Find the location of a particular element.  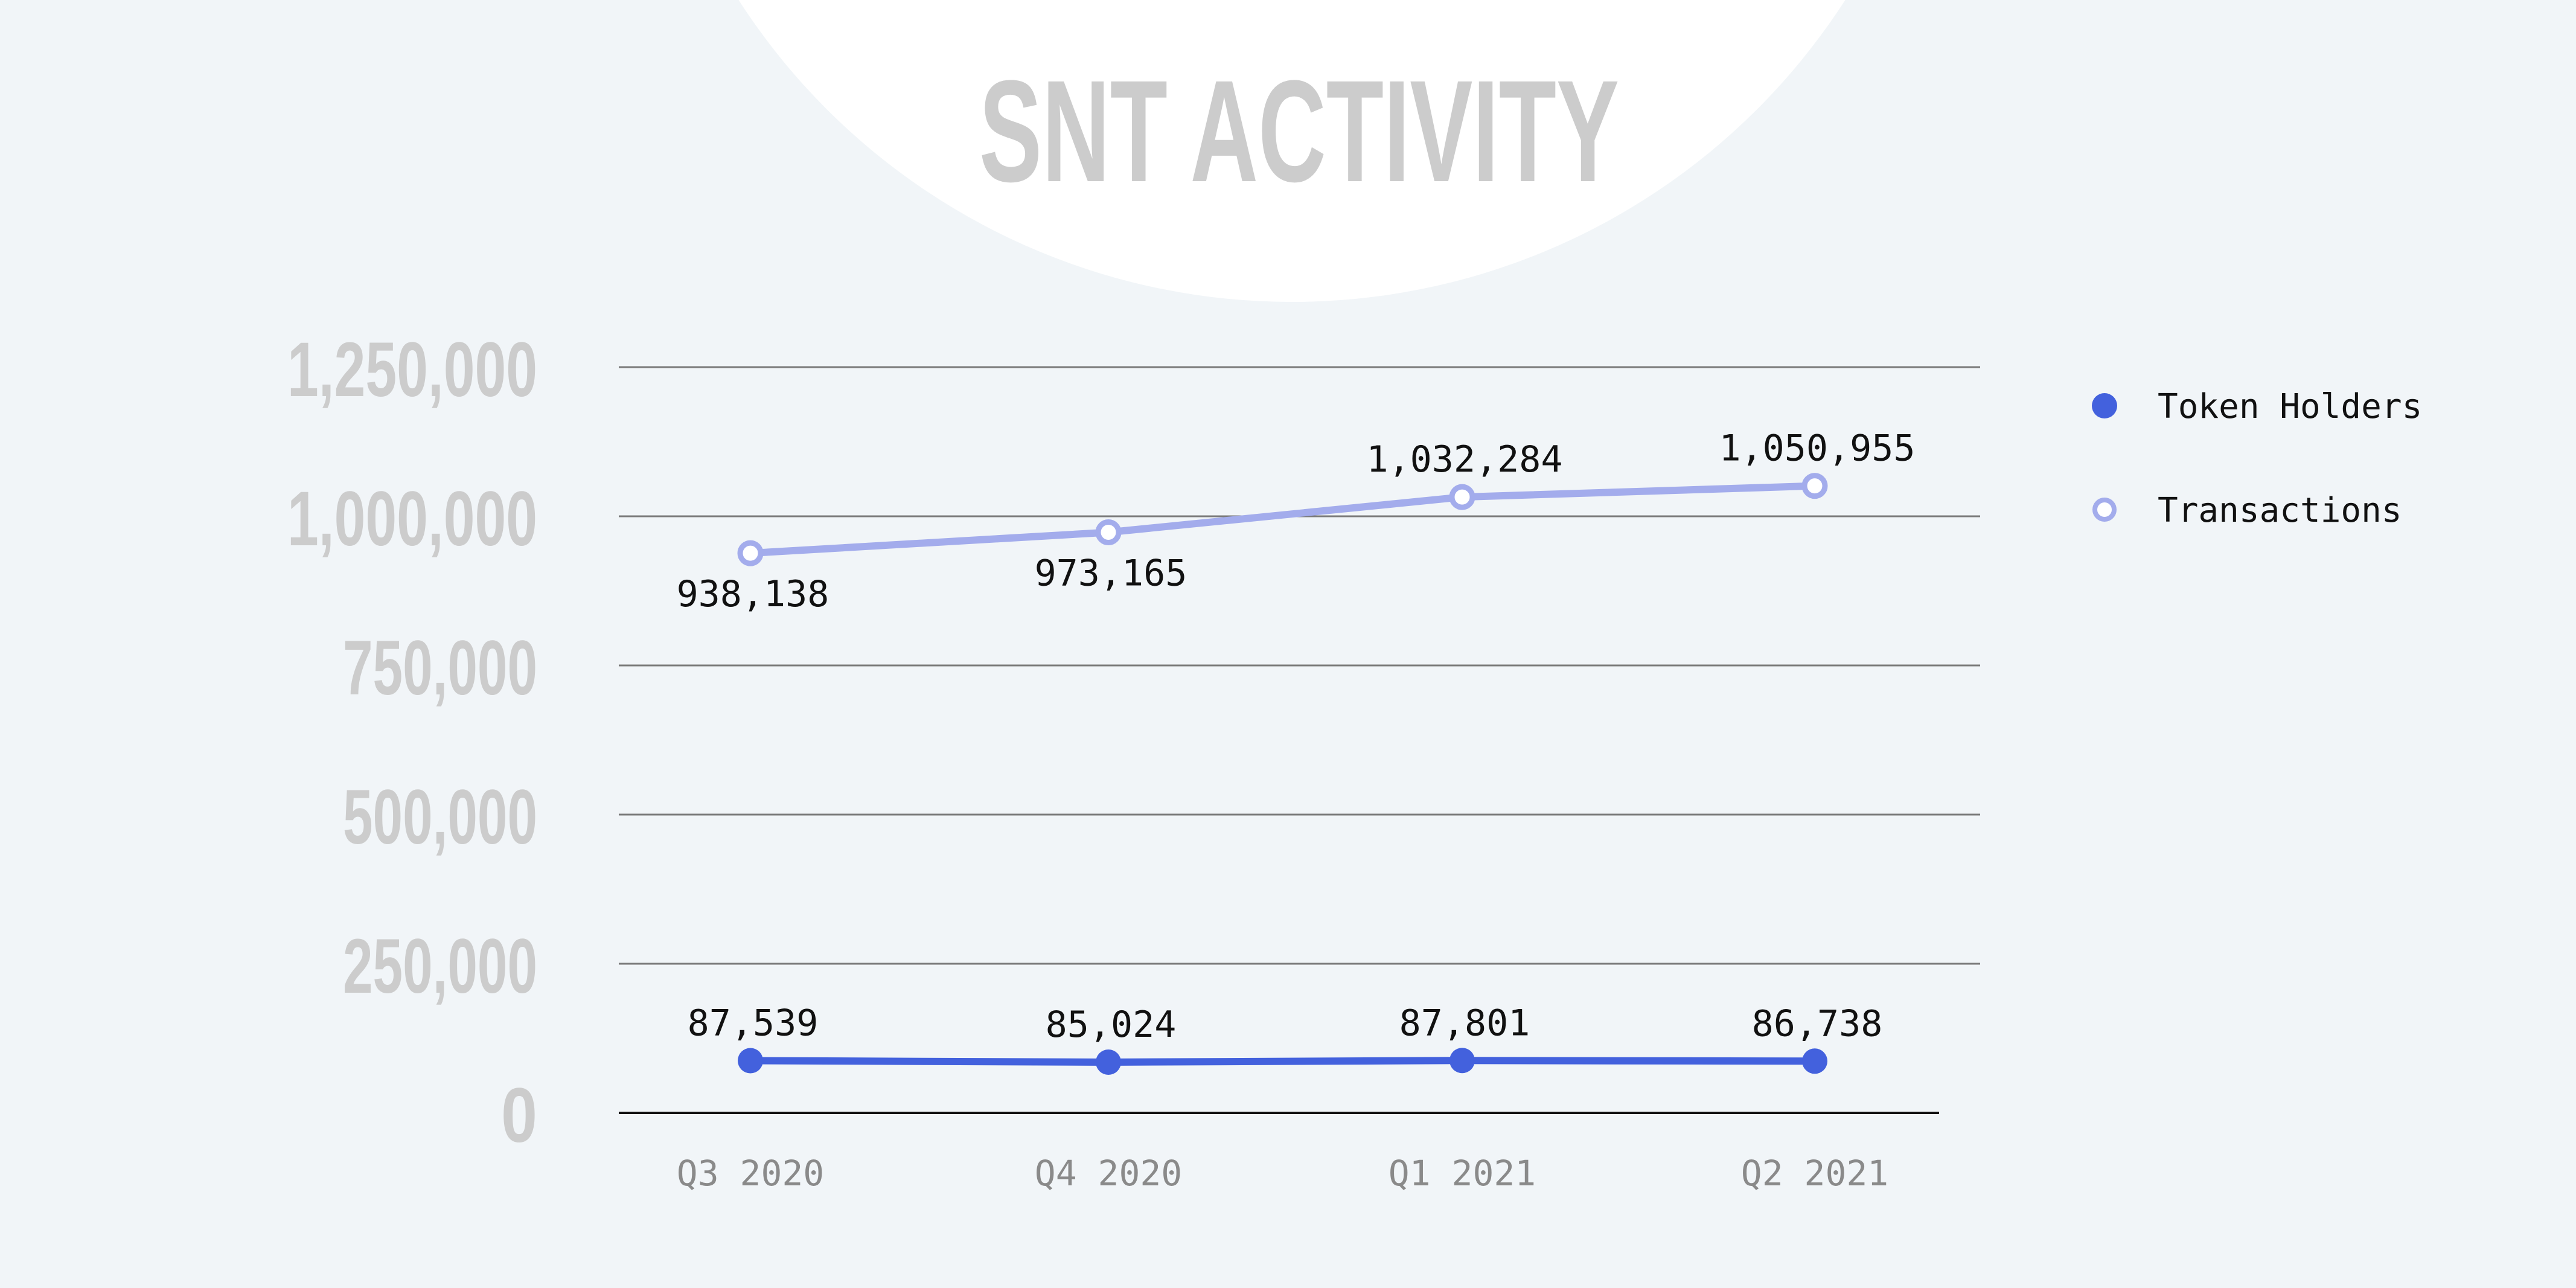

legend-label: Token Holders is located at coordinates (2290, 406).